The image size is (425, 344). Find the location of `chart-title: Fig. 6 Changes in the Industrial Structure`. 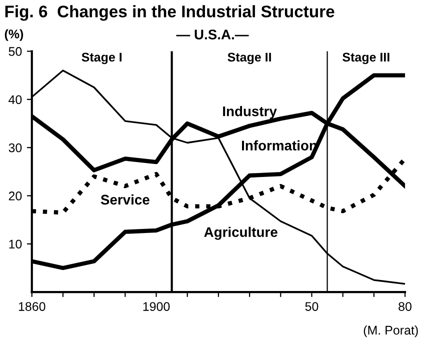

chart-title: Fig. 6 Changes in the Industrial Structure is located at coordinates (169, 13).